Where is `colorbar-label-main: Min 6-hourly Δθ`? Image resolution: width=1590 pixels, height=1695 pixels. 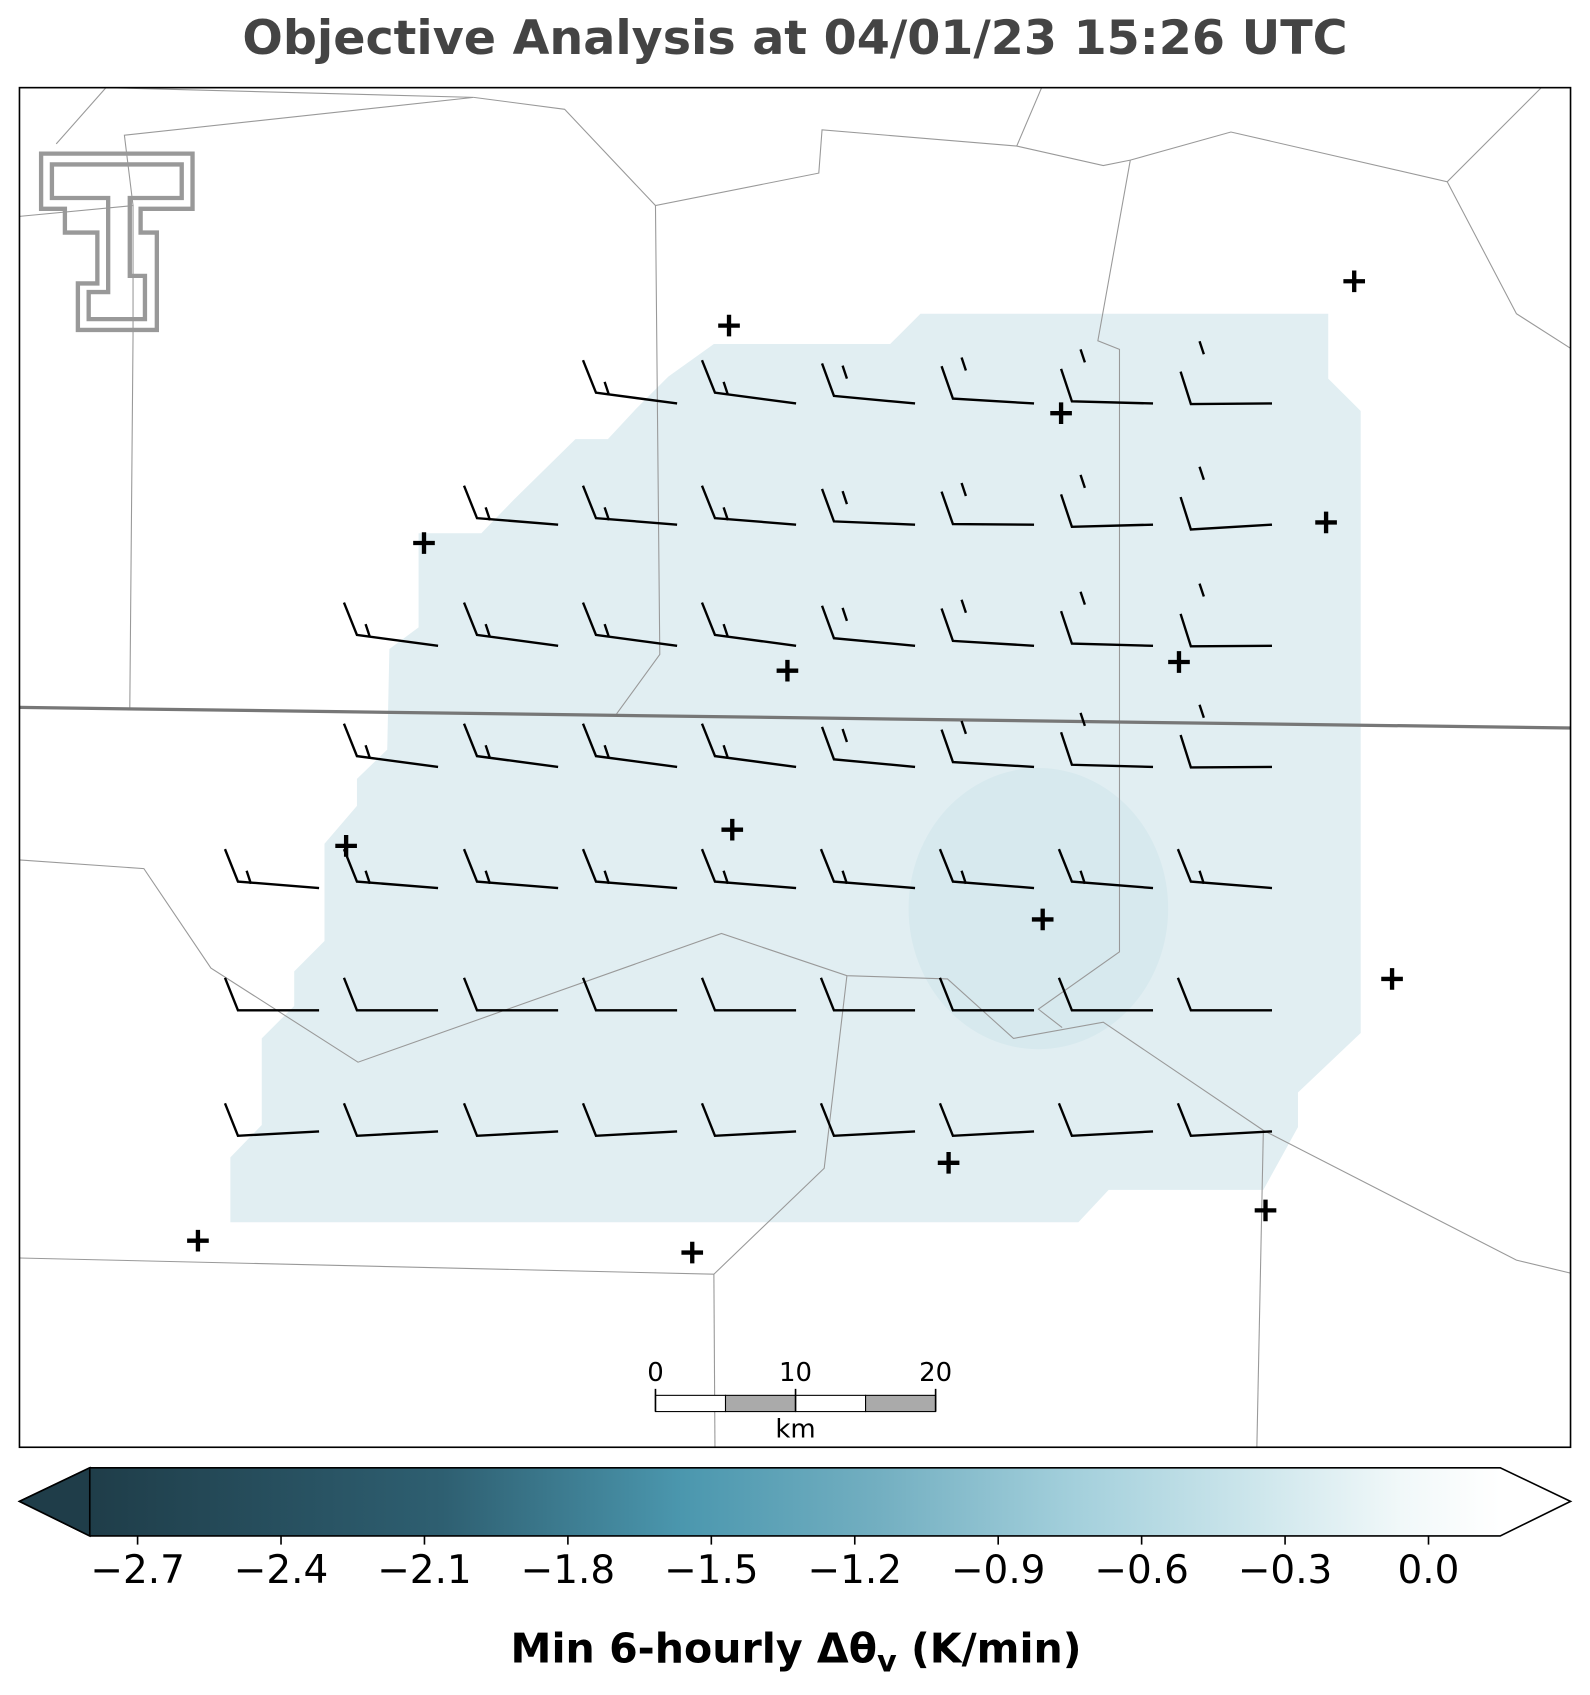 colorbar-label-main: Min 6-hourly Δθ is located at coordinates (694, 1649).